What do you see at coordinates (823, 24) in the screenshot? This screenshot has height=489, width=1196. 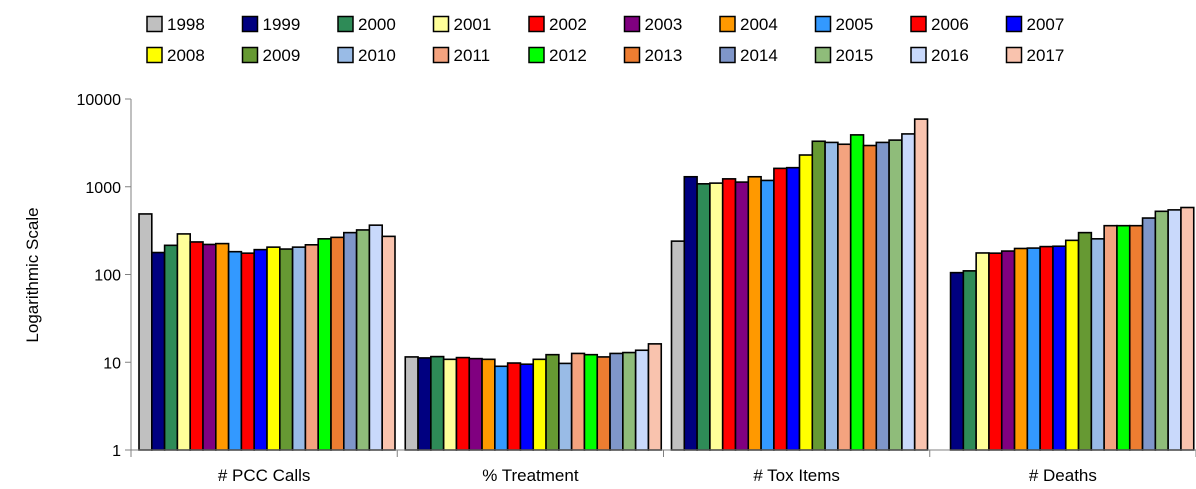 I see `legend-swatch-2005` at bounding box center [823, 24].